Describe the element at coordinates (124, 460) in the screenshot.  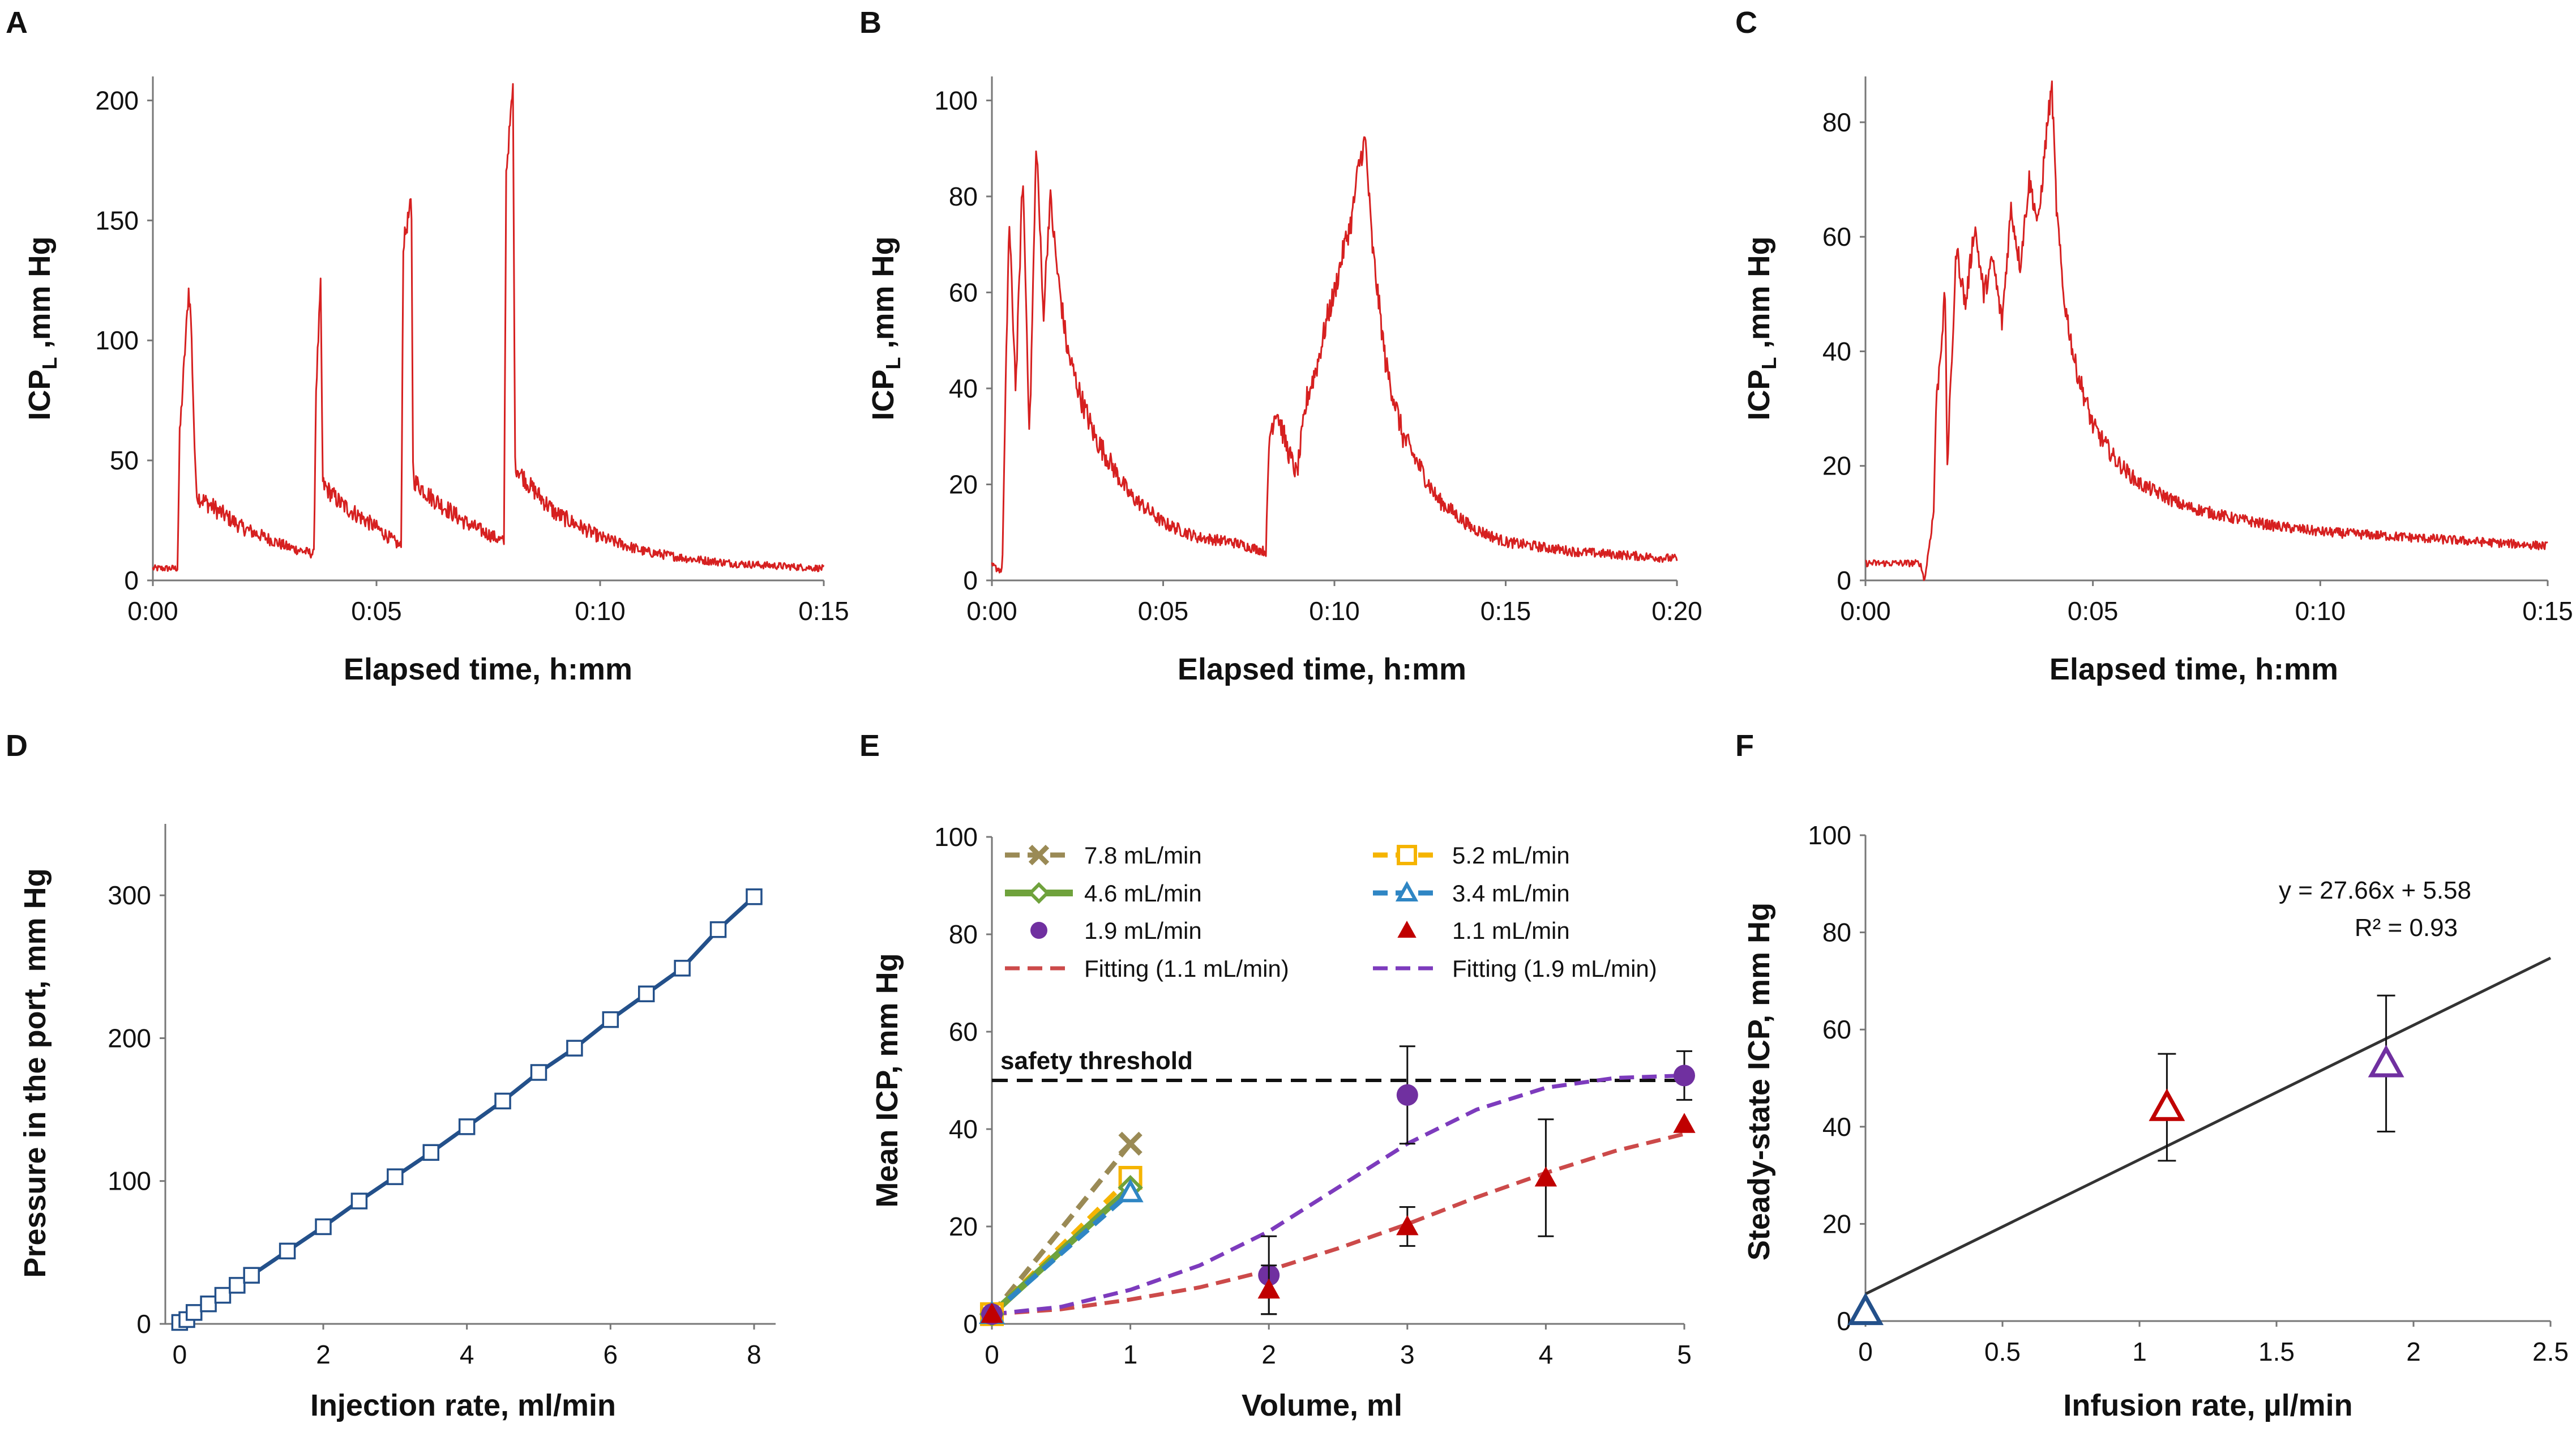
I see `panel-a-y-tick-label: 50` at that location.